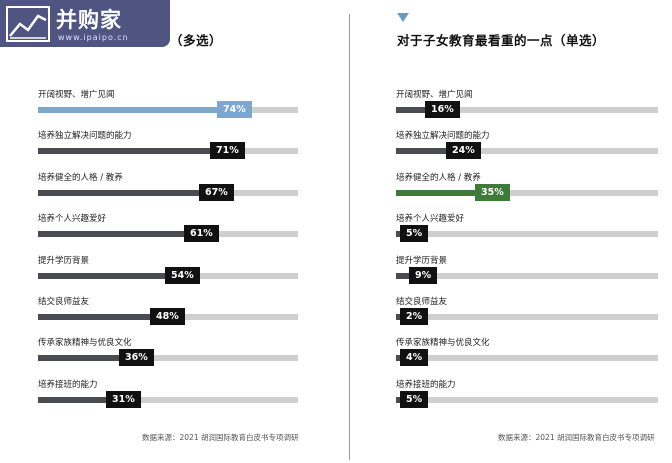  What do you see at coordinates (216, 192) in the screenshot?
I see `bar-value-label: 67%` at bounding box center [216, 192].